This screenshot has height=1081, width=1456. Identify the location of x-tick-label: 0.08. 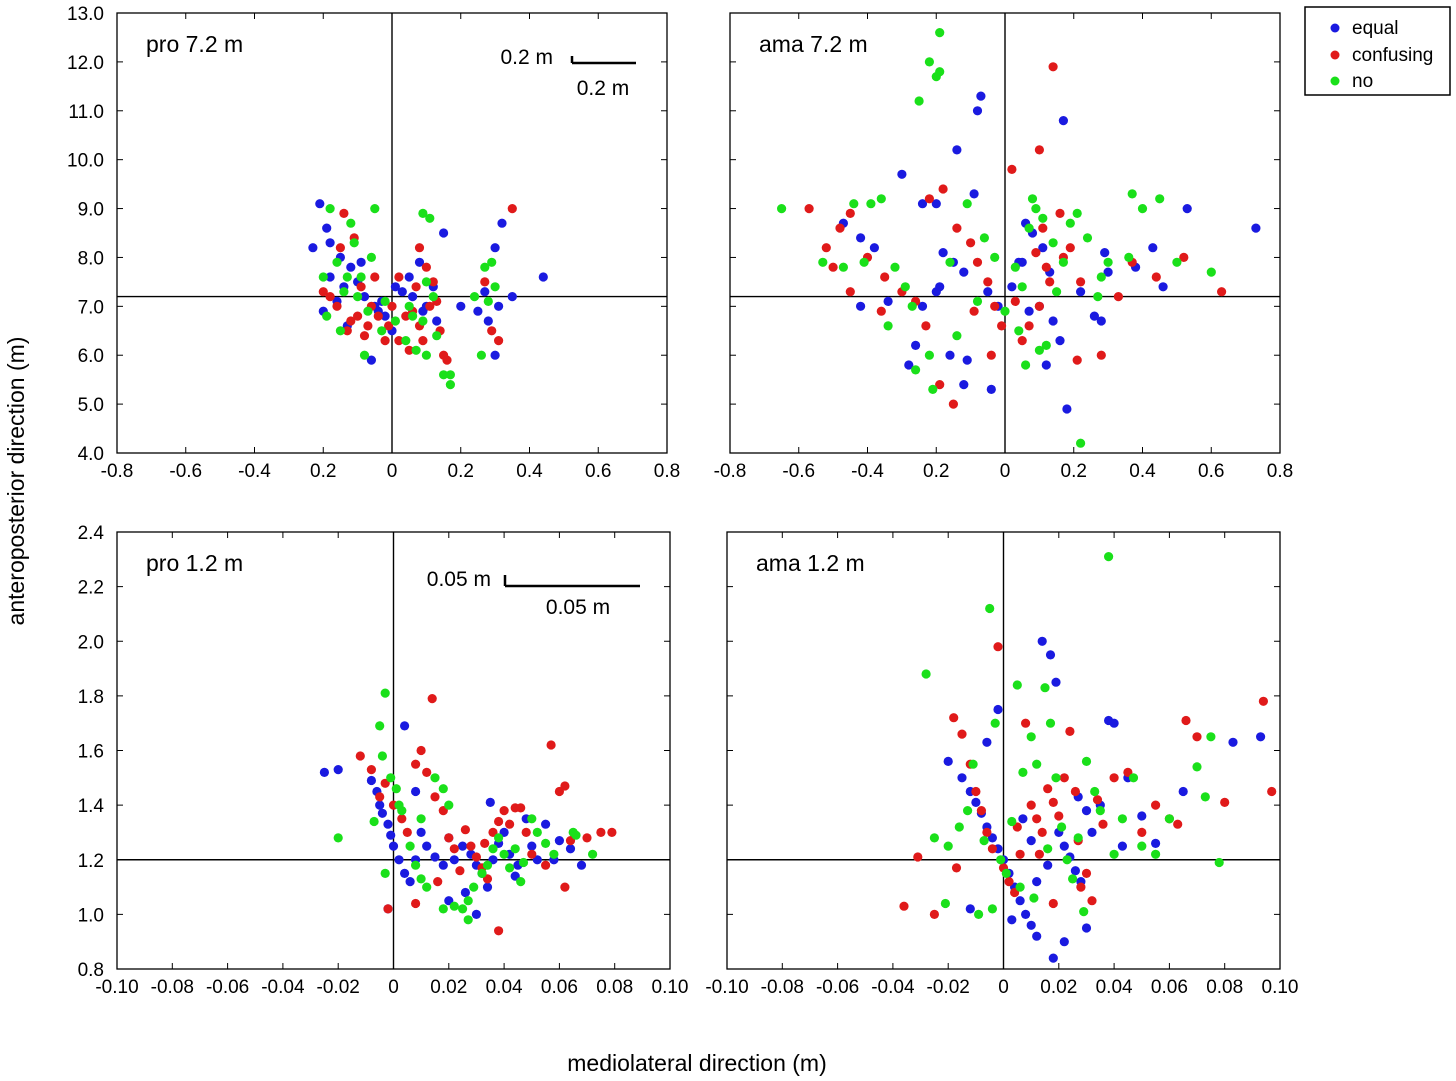
(614, 987).